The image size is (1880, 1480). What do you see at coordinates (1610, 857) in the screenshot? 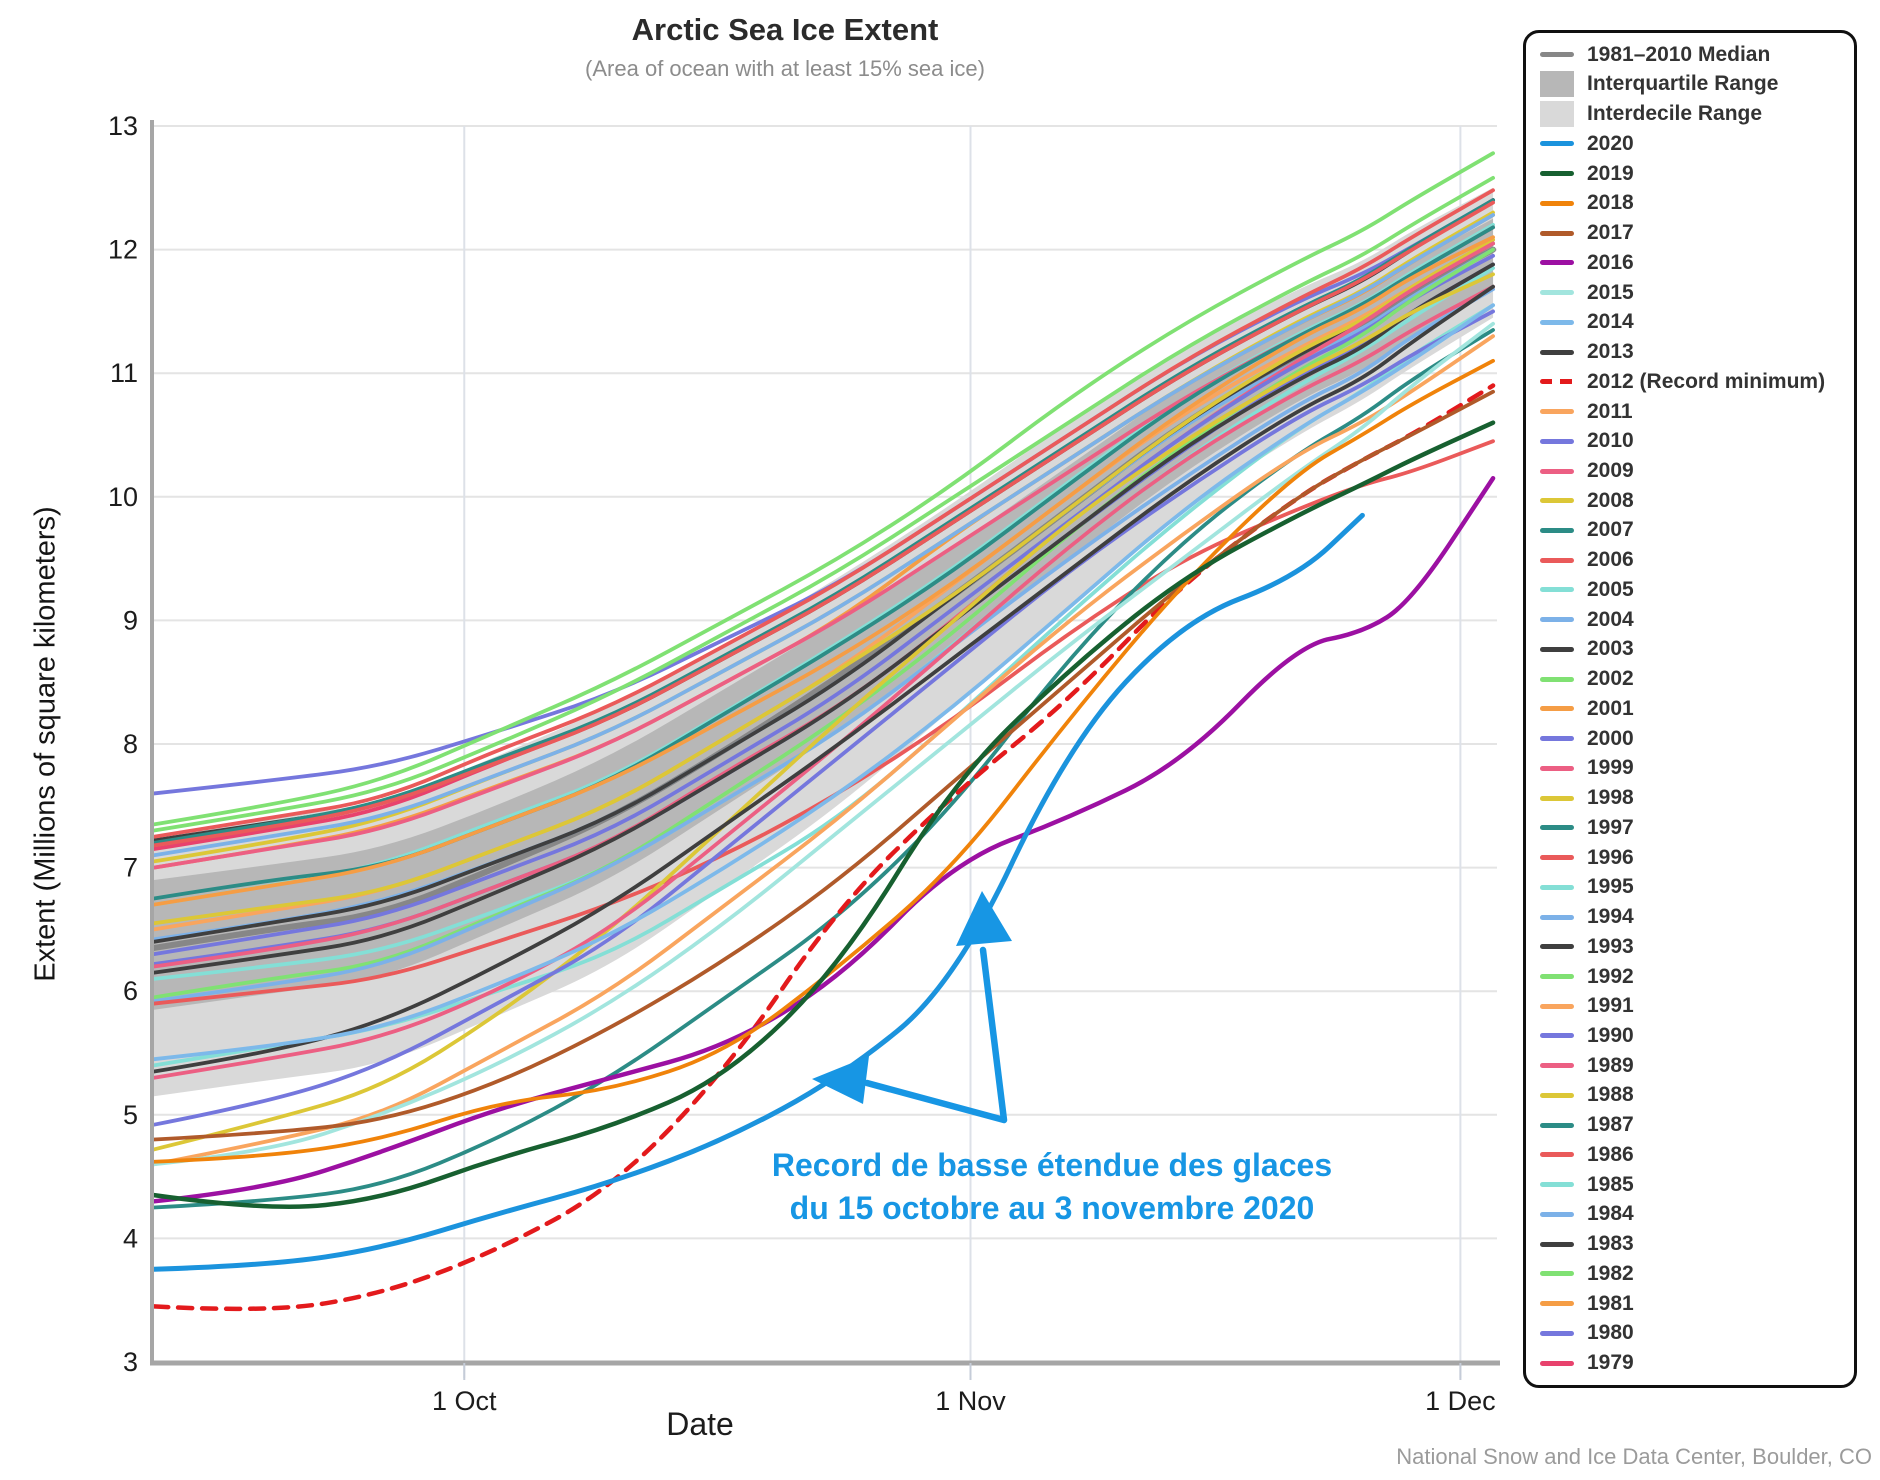
I see `legend-label: 1996` at bounding box center [1610, 857].